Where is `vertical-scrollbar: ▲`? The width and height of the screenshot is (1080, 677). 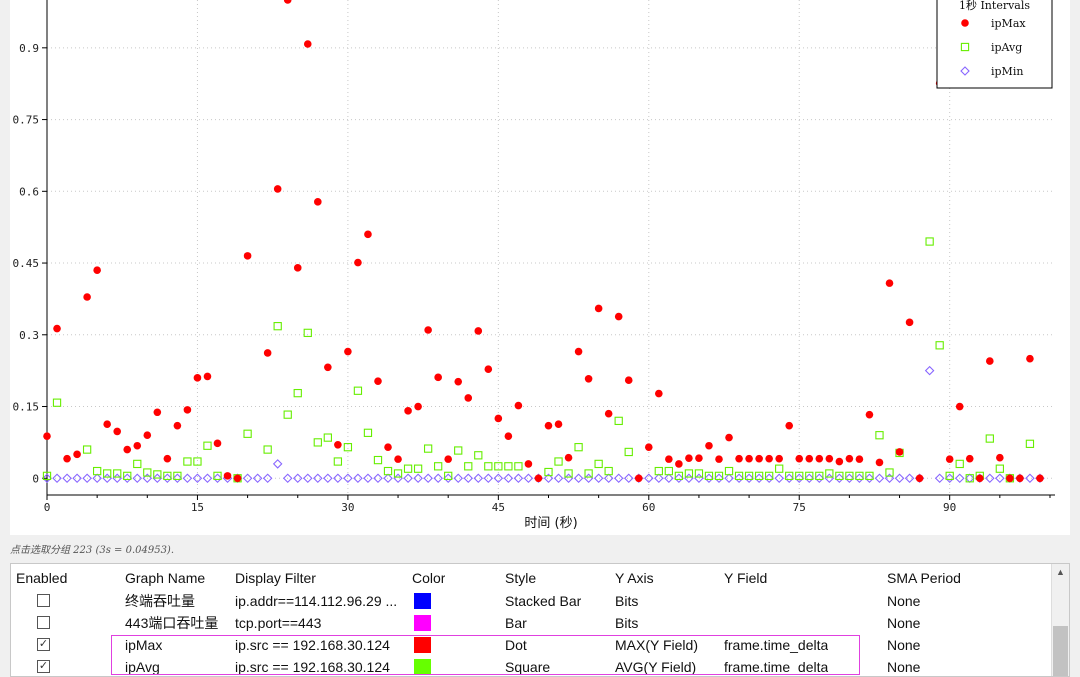
vertical-scrollbar: ▲ is located at coordinates (1060, 620).